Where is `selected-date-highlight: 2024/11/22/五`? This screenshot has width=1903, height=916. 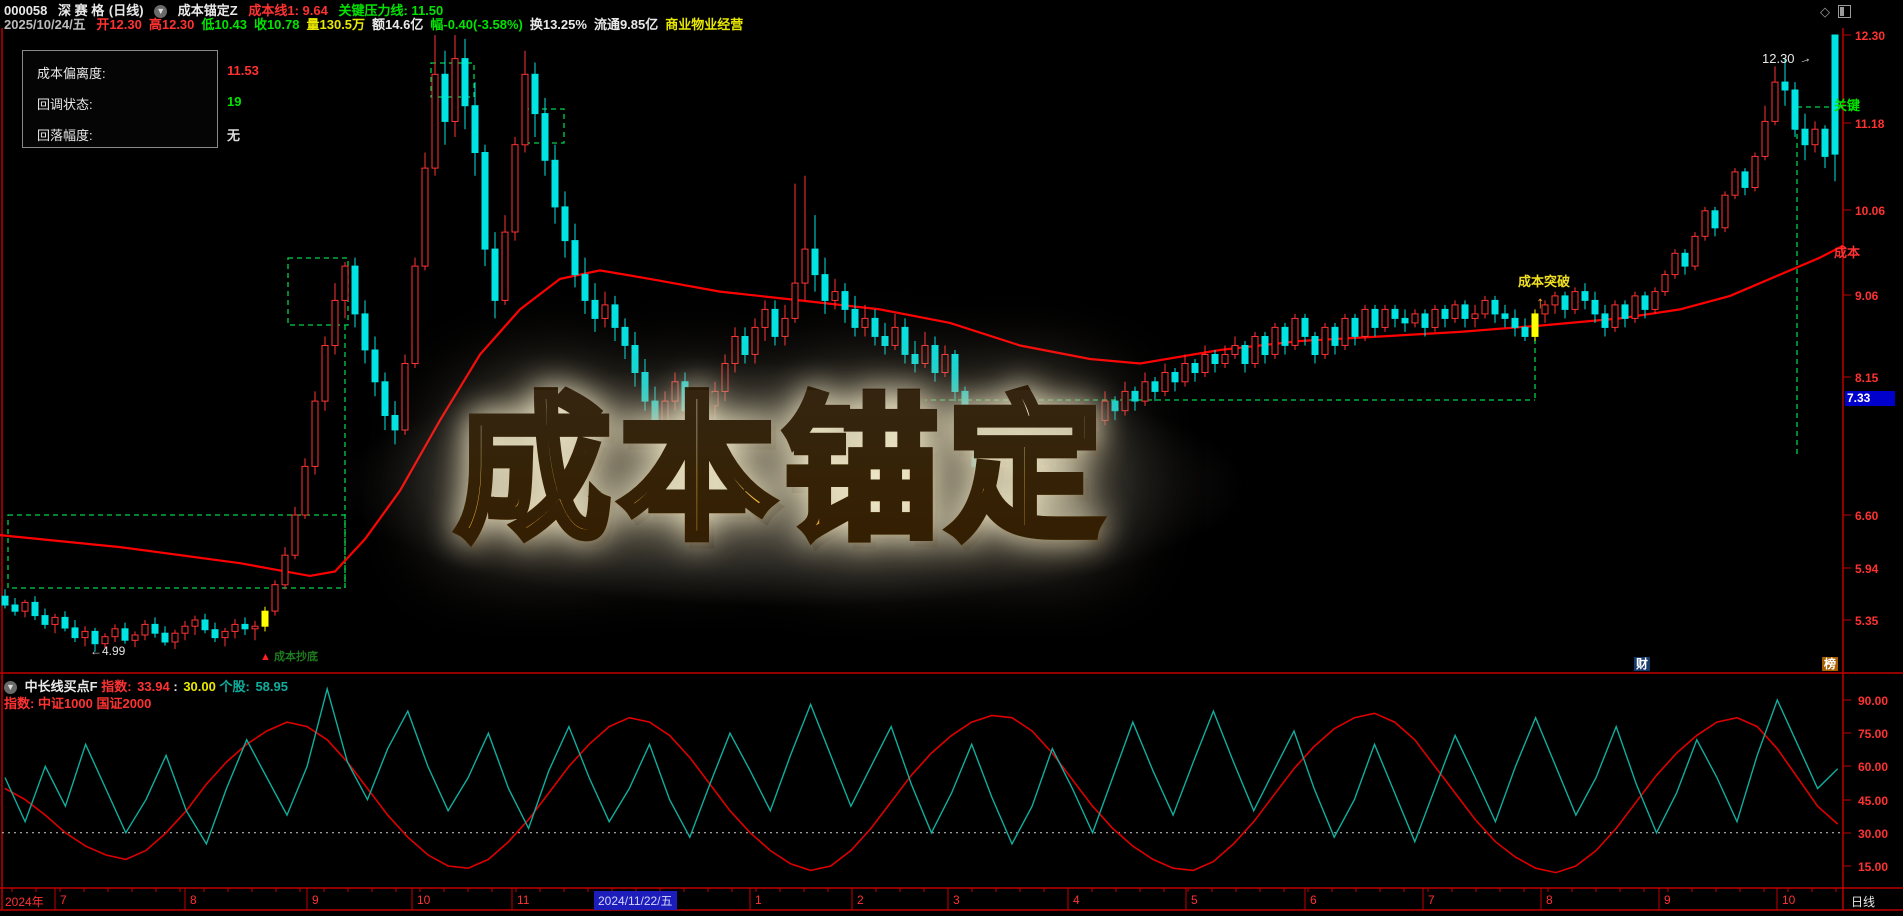
selected-date-highlight: 2024/11/22/五 is located at coordinates (635, 900).